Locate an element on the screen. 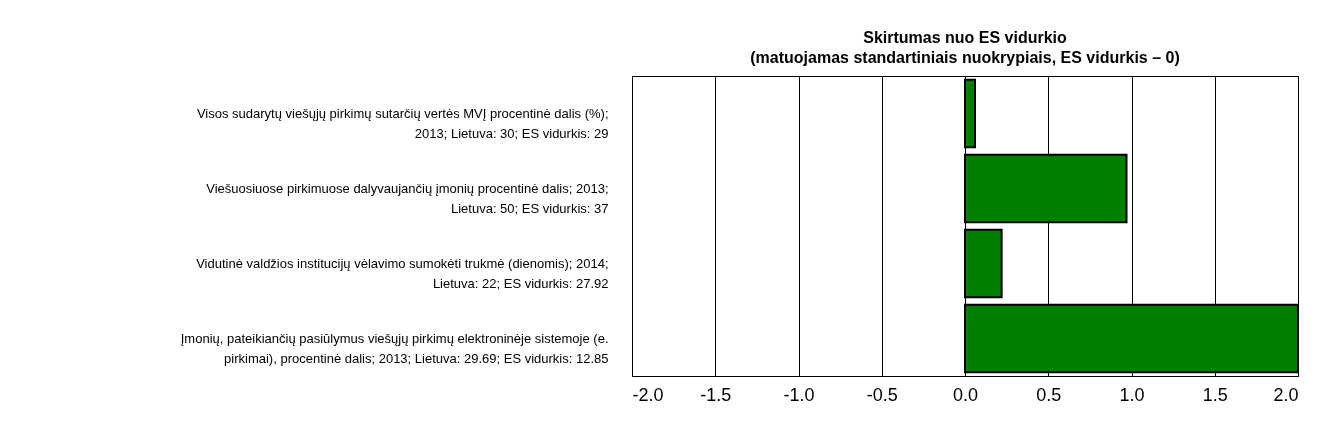 This screenshot has width=1317, height=425. x-tick-label: -2.0 is located at coordinates (648, 394).